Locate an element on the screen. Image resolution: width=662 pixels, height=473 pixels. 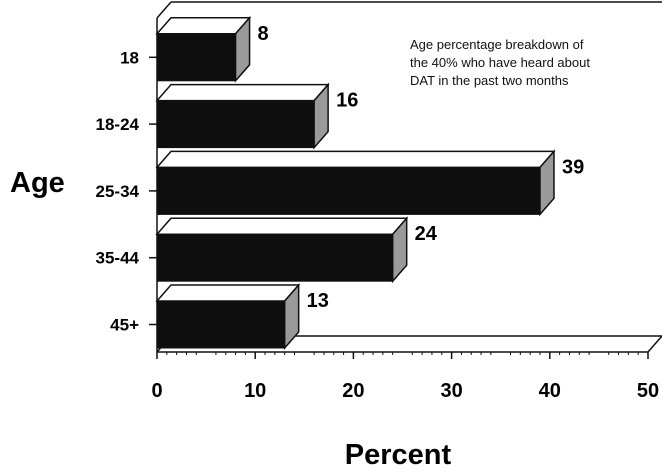
bar-value-label: 39 is located at coordinates (573, 167).